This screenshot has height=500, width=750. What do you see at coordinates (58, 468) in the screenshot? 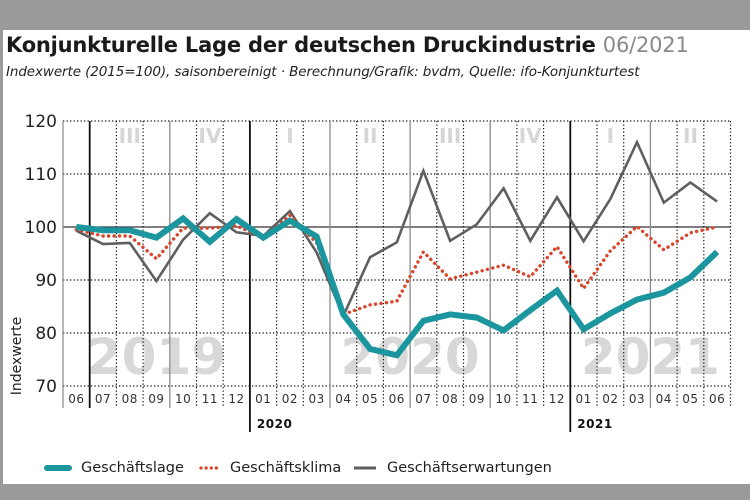
I see `legend-swatch-thick-line` at bounding box center [58, 468].